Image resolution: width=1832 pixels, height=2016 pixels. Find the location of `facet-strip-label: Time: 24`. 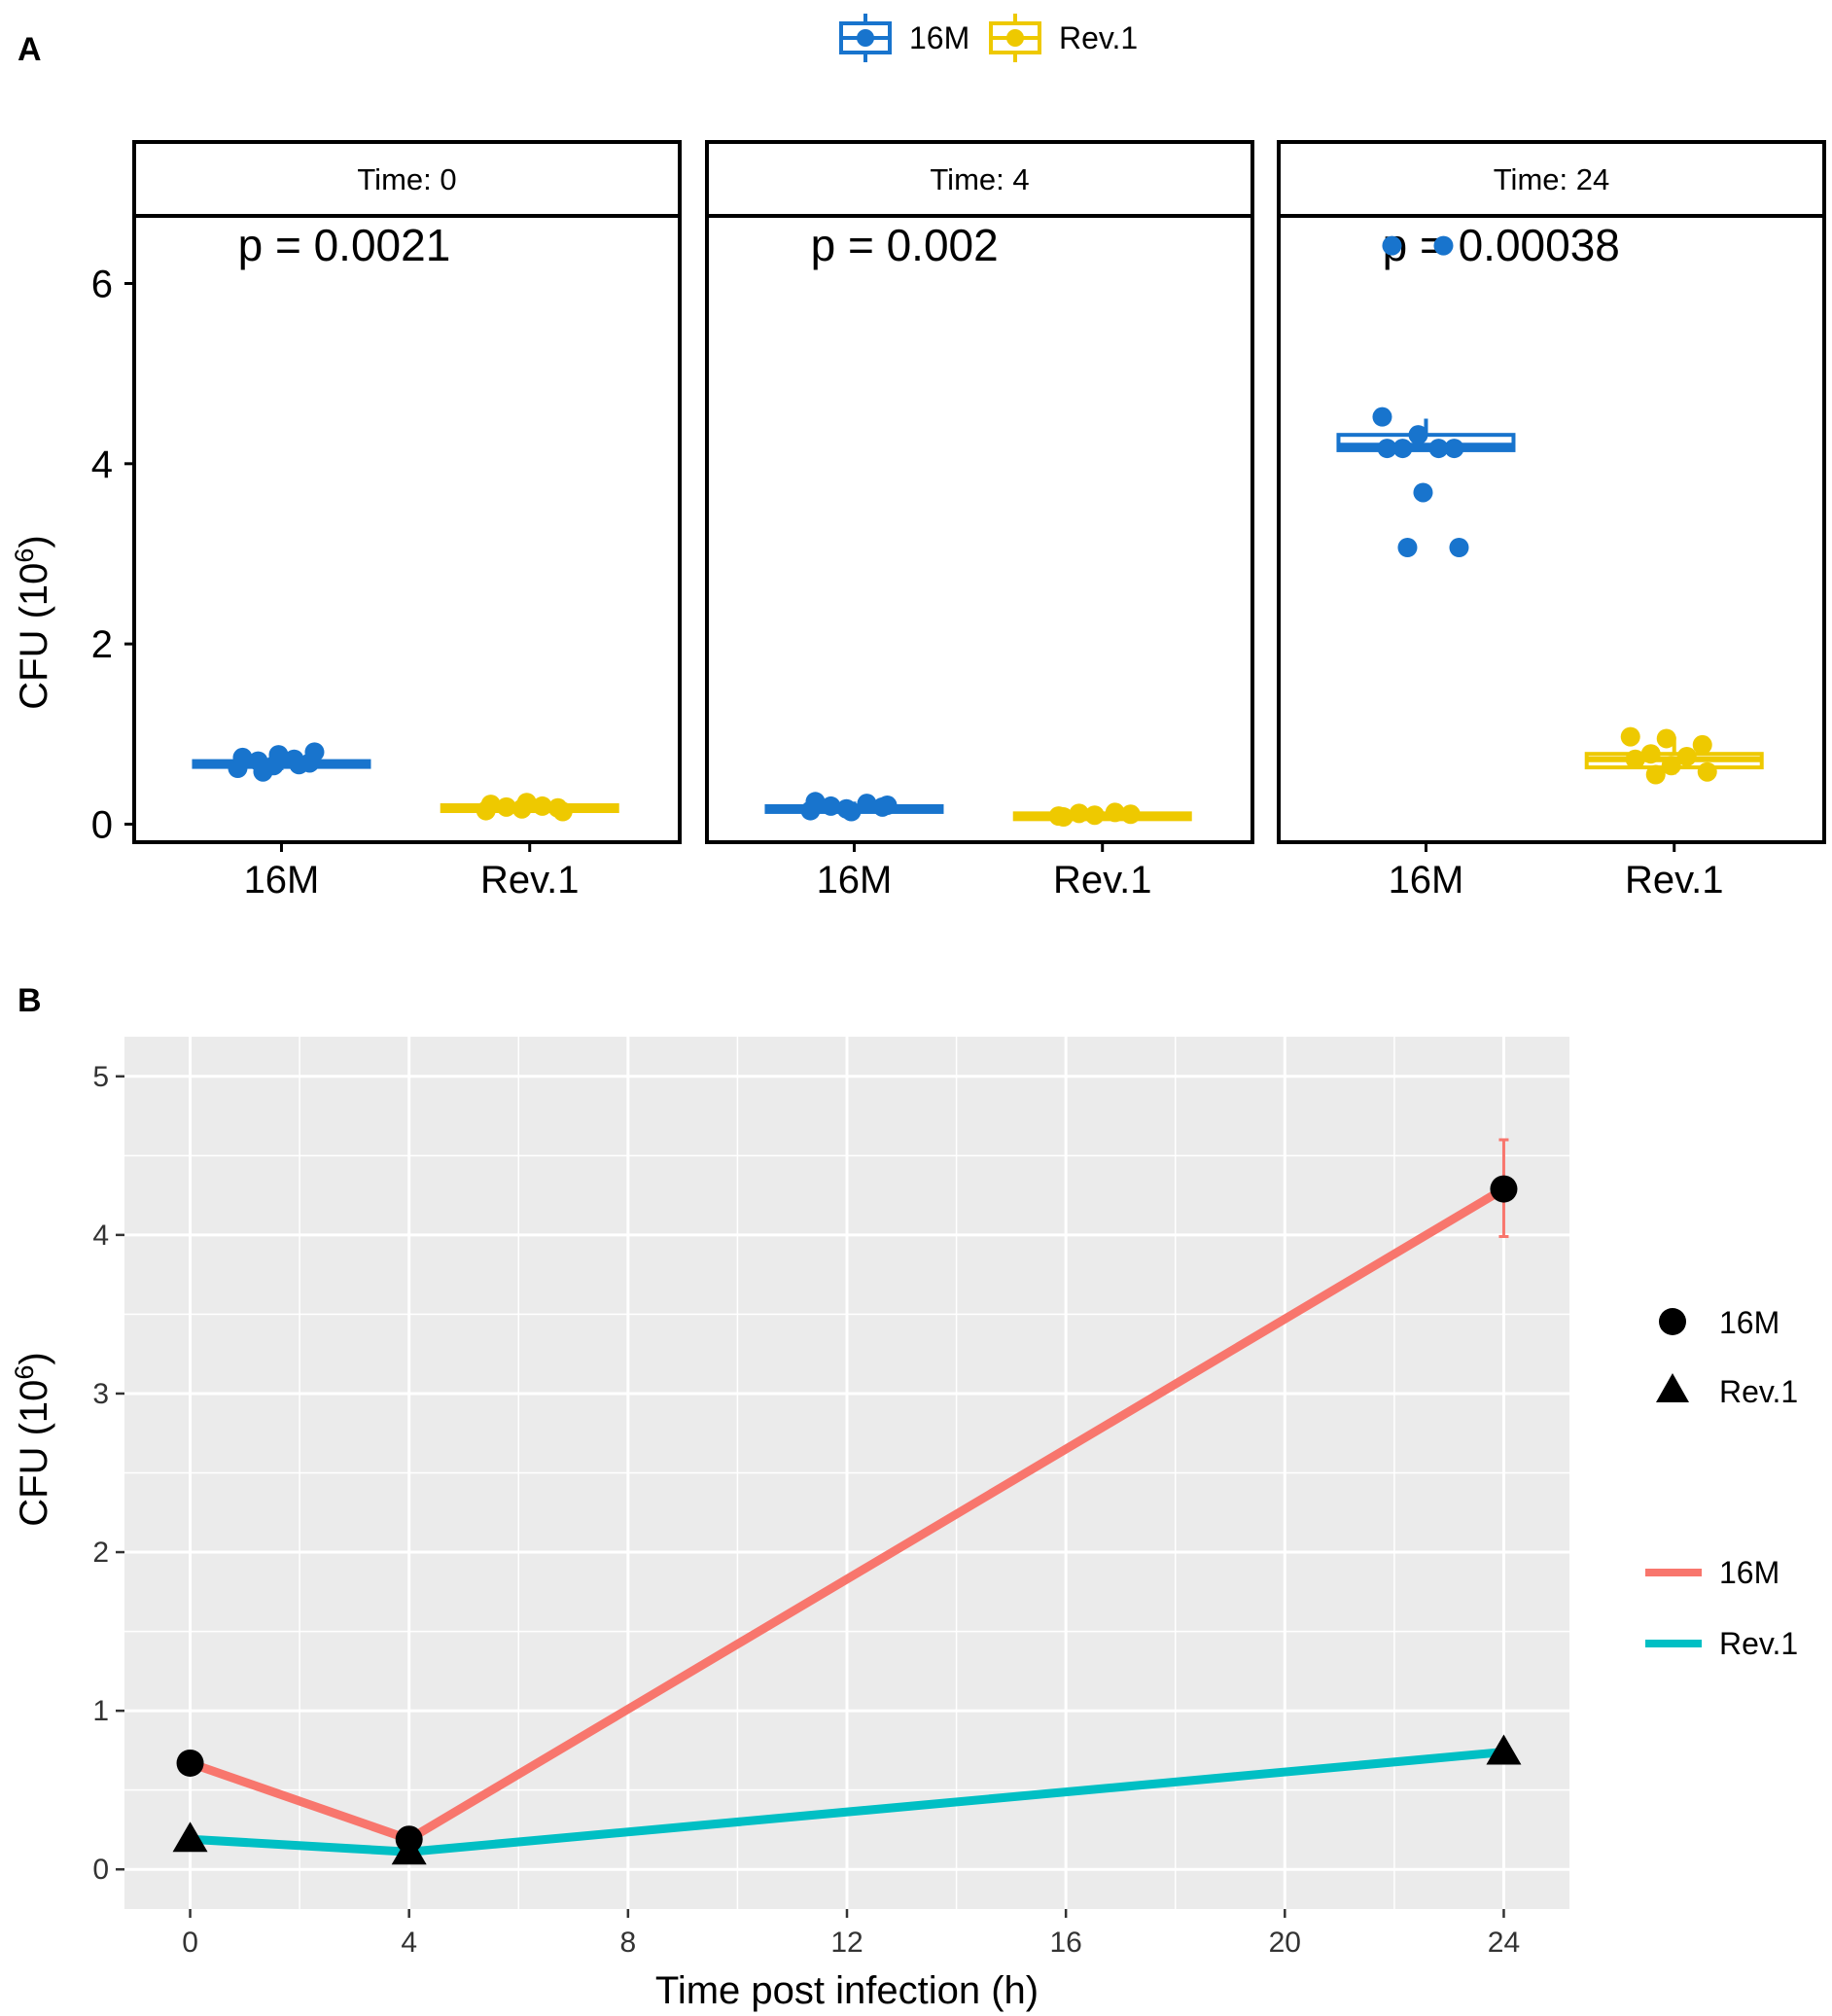

facet-strip-label: Time: 24 is located at coordinates (1551, 179).